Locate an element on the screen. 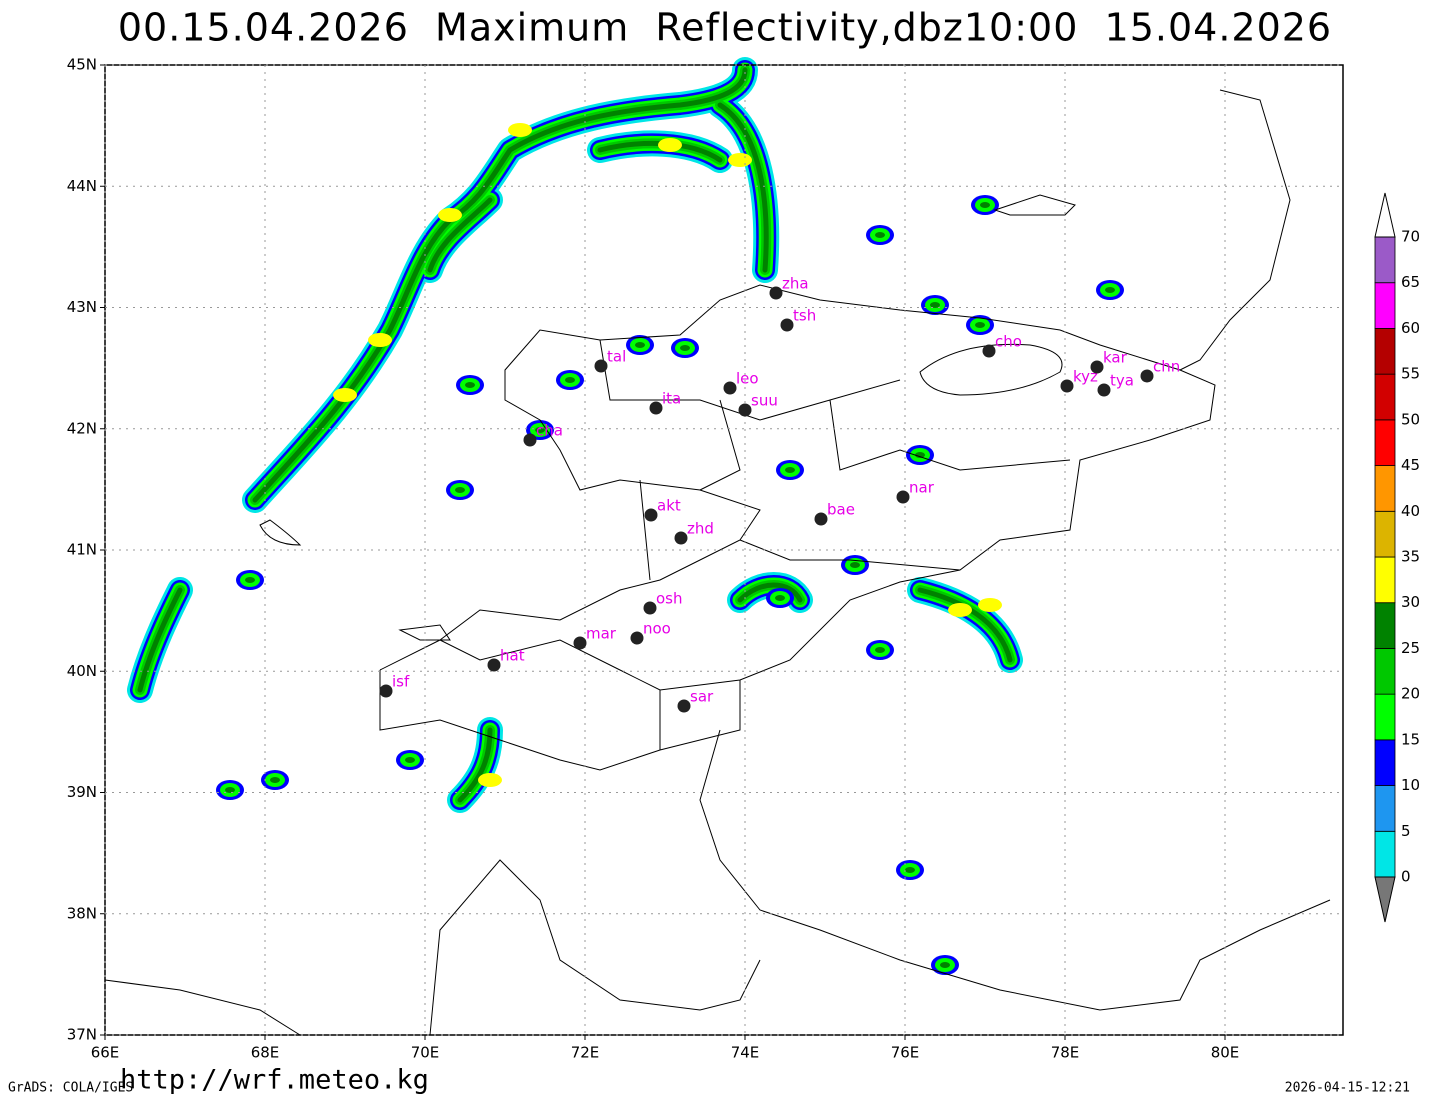  station-label: hat is located at coordinates (512, 656).